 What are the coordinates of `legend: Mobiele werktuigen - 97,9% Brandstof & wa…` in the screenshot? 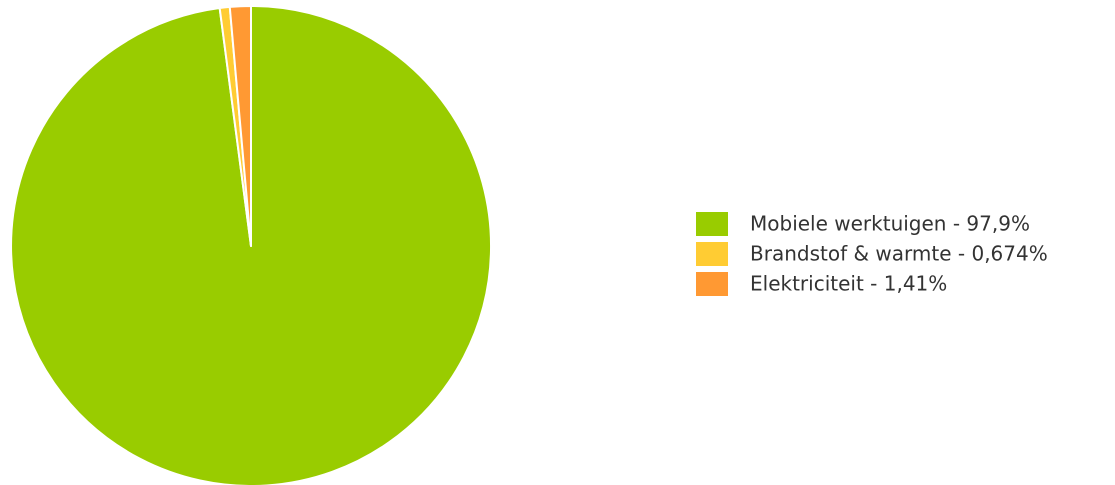 It's located at (872, 254).